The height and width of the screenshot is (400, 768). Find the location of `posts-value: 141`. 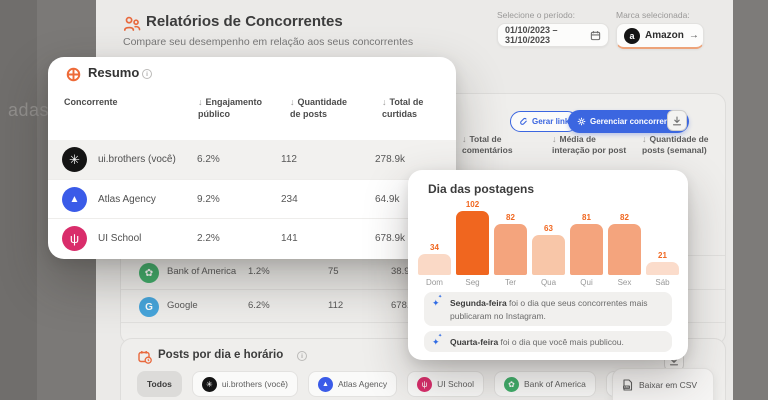

posts-value: 141 is located at coordinates (289, 238).